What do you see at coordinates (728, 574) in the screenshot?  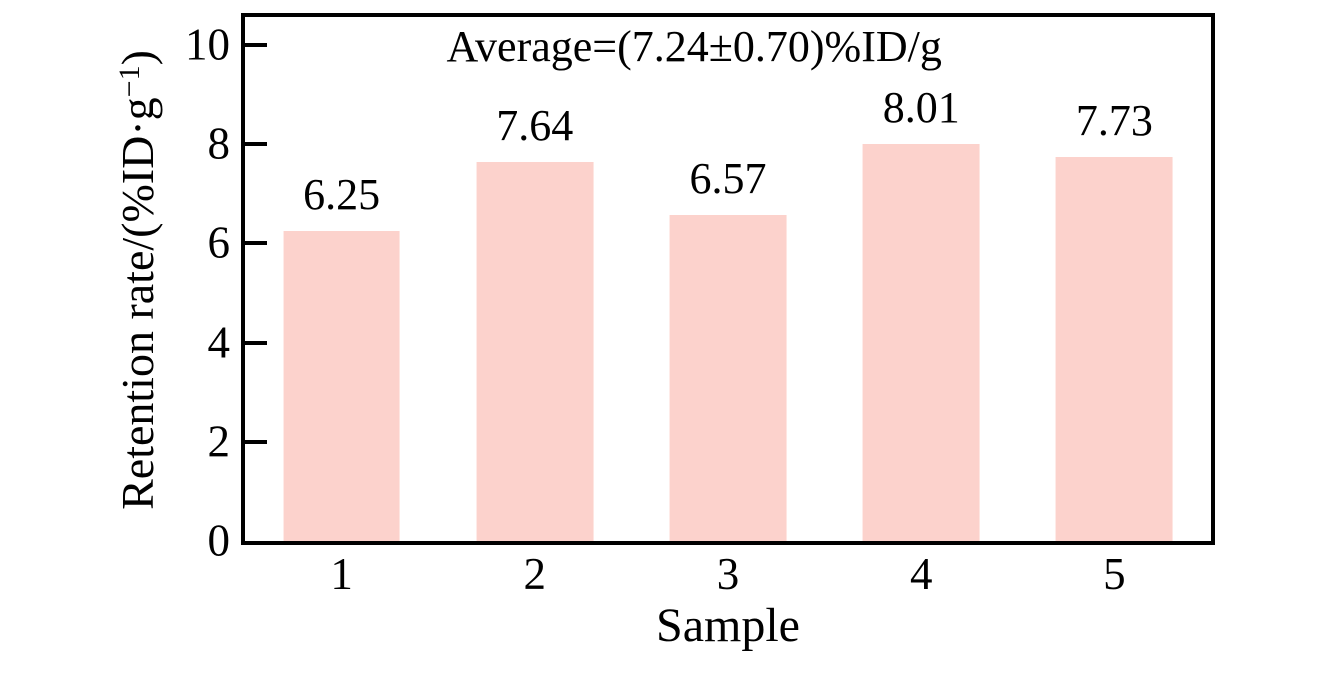 I see `x-tick-label: 3` at bounding box center [728, 574].